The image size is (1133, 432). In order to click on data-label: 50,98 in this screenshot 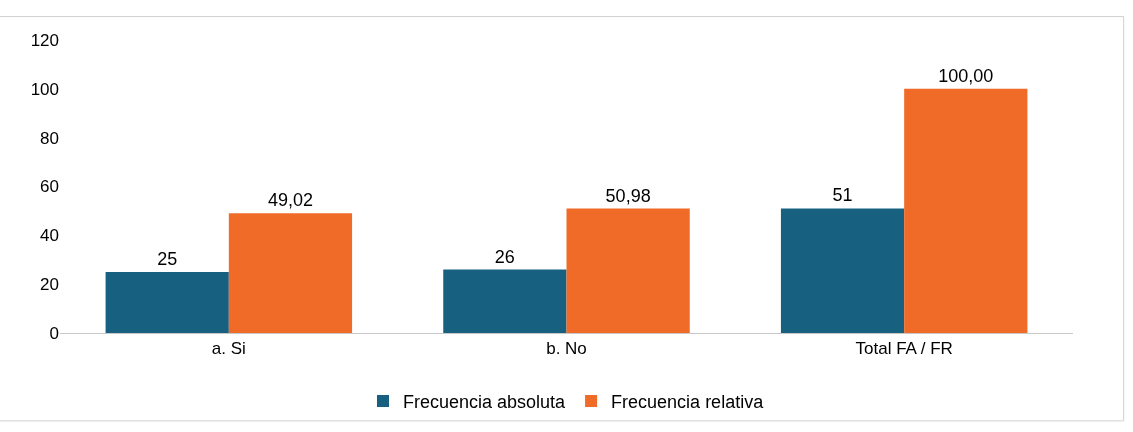, I will do `click(628, 195)`.